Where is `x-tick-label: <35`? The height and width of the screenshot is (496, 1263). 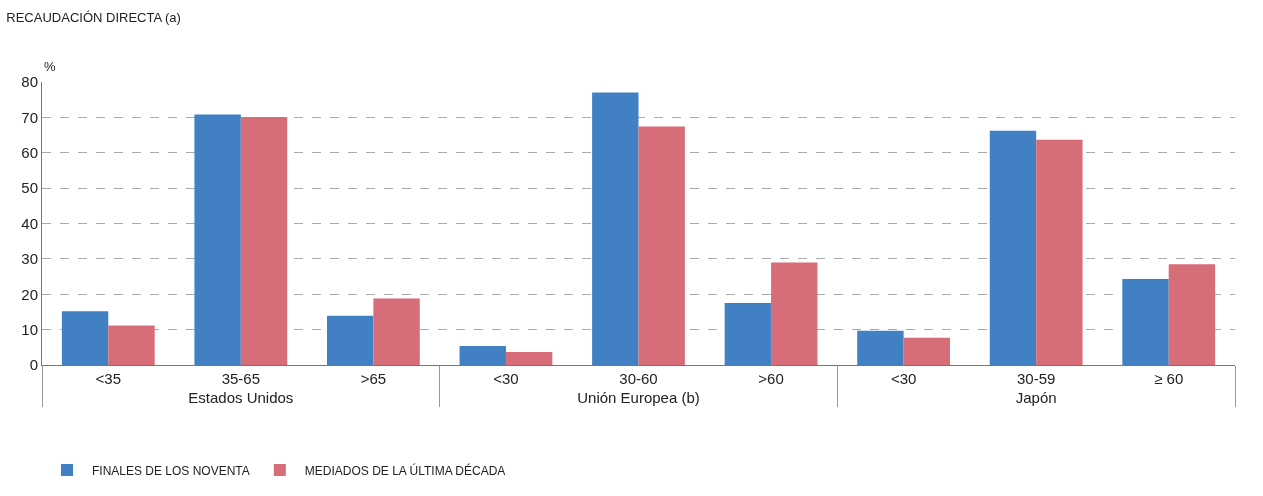 x-tick-label: <35 is located at coordinates (108, 378).